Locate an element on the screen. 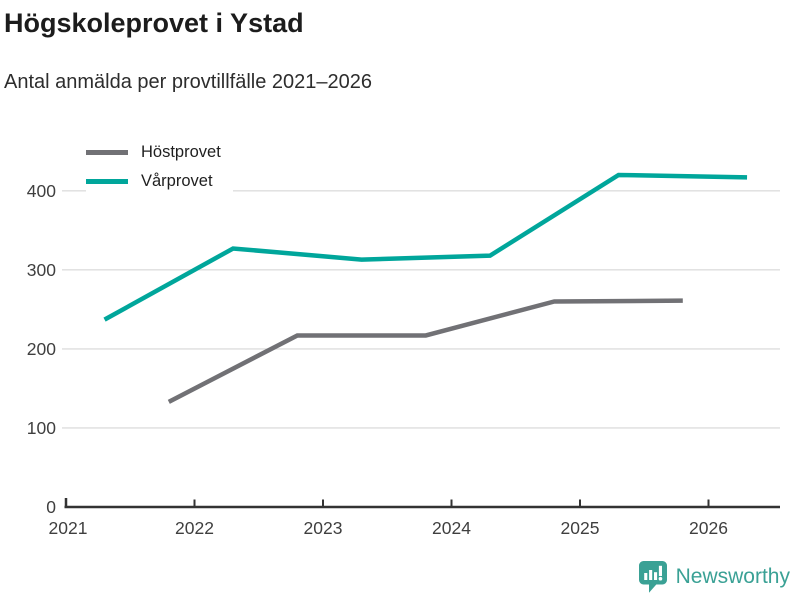  y-axis-tick-label: 400 is located at coordinates (41, 191).